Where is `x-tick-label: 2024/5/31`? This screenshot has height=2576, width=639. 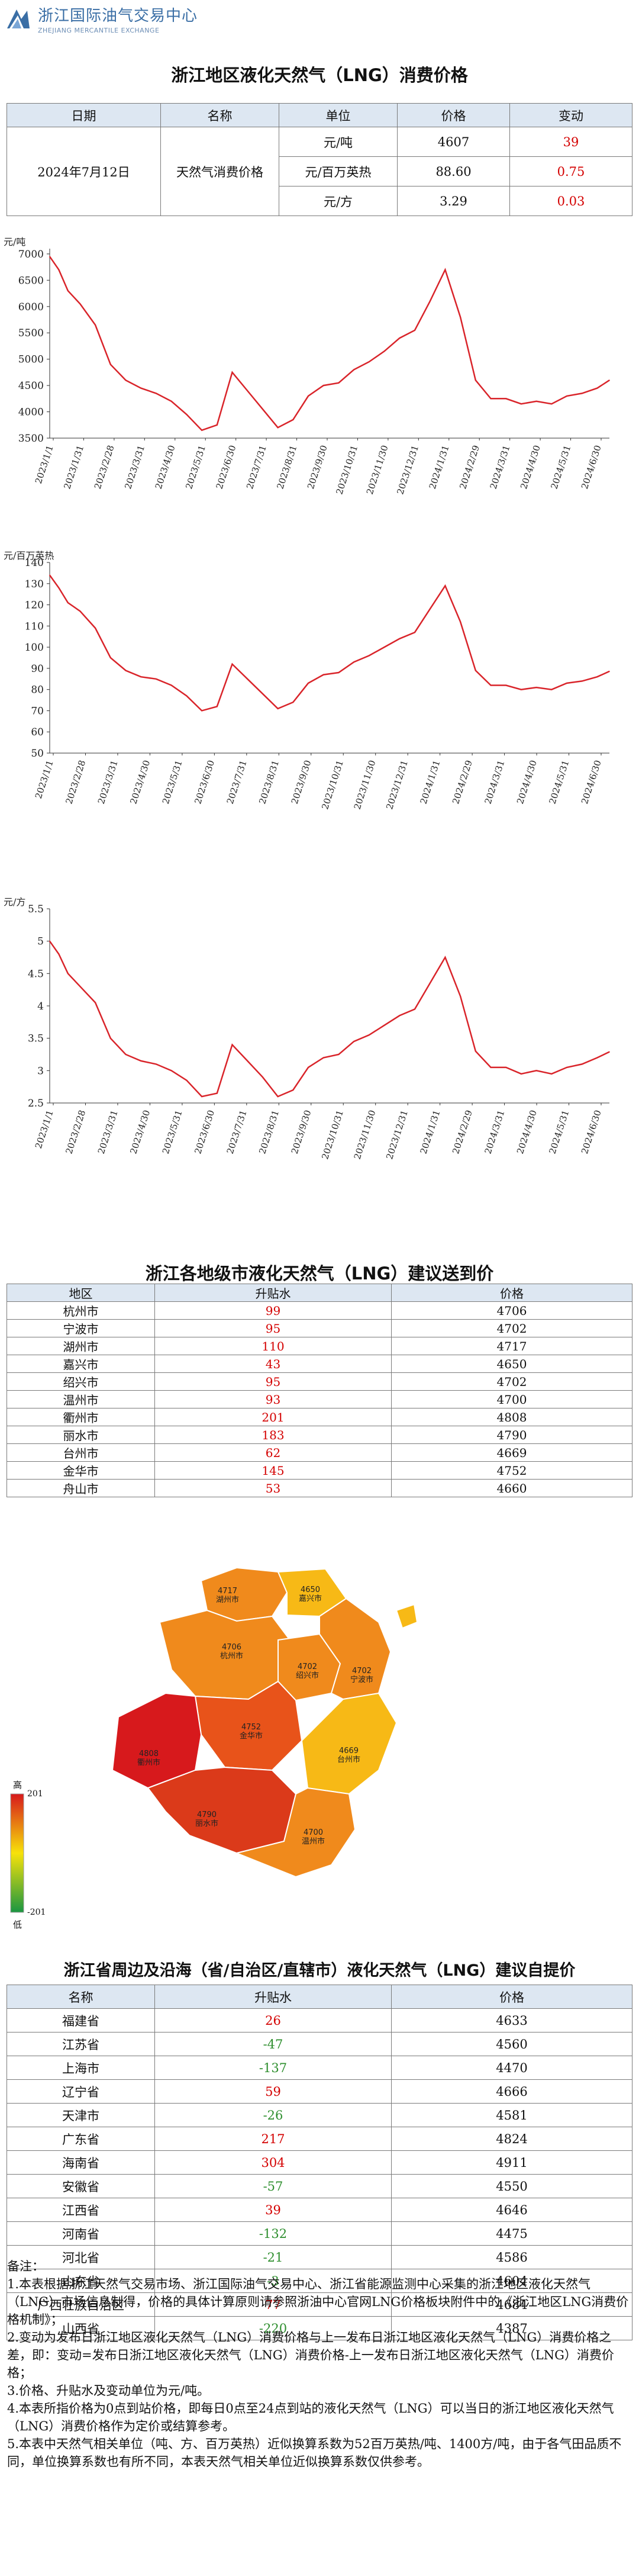
x-tick-label: 2024/5/31 is located at coordinates (559, 782).